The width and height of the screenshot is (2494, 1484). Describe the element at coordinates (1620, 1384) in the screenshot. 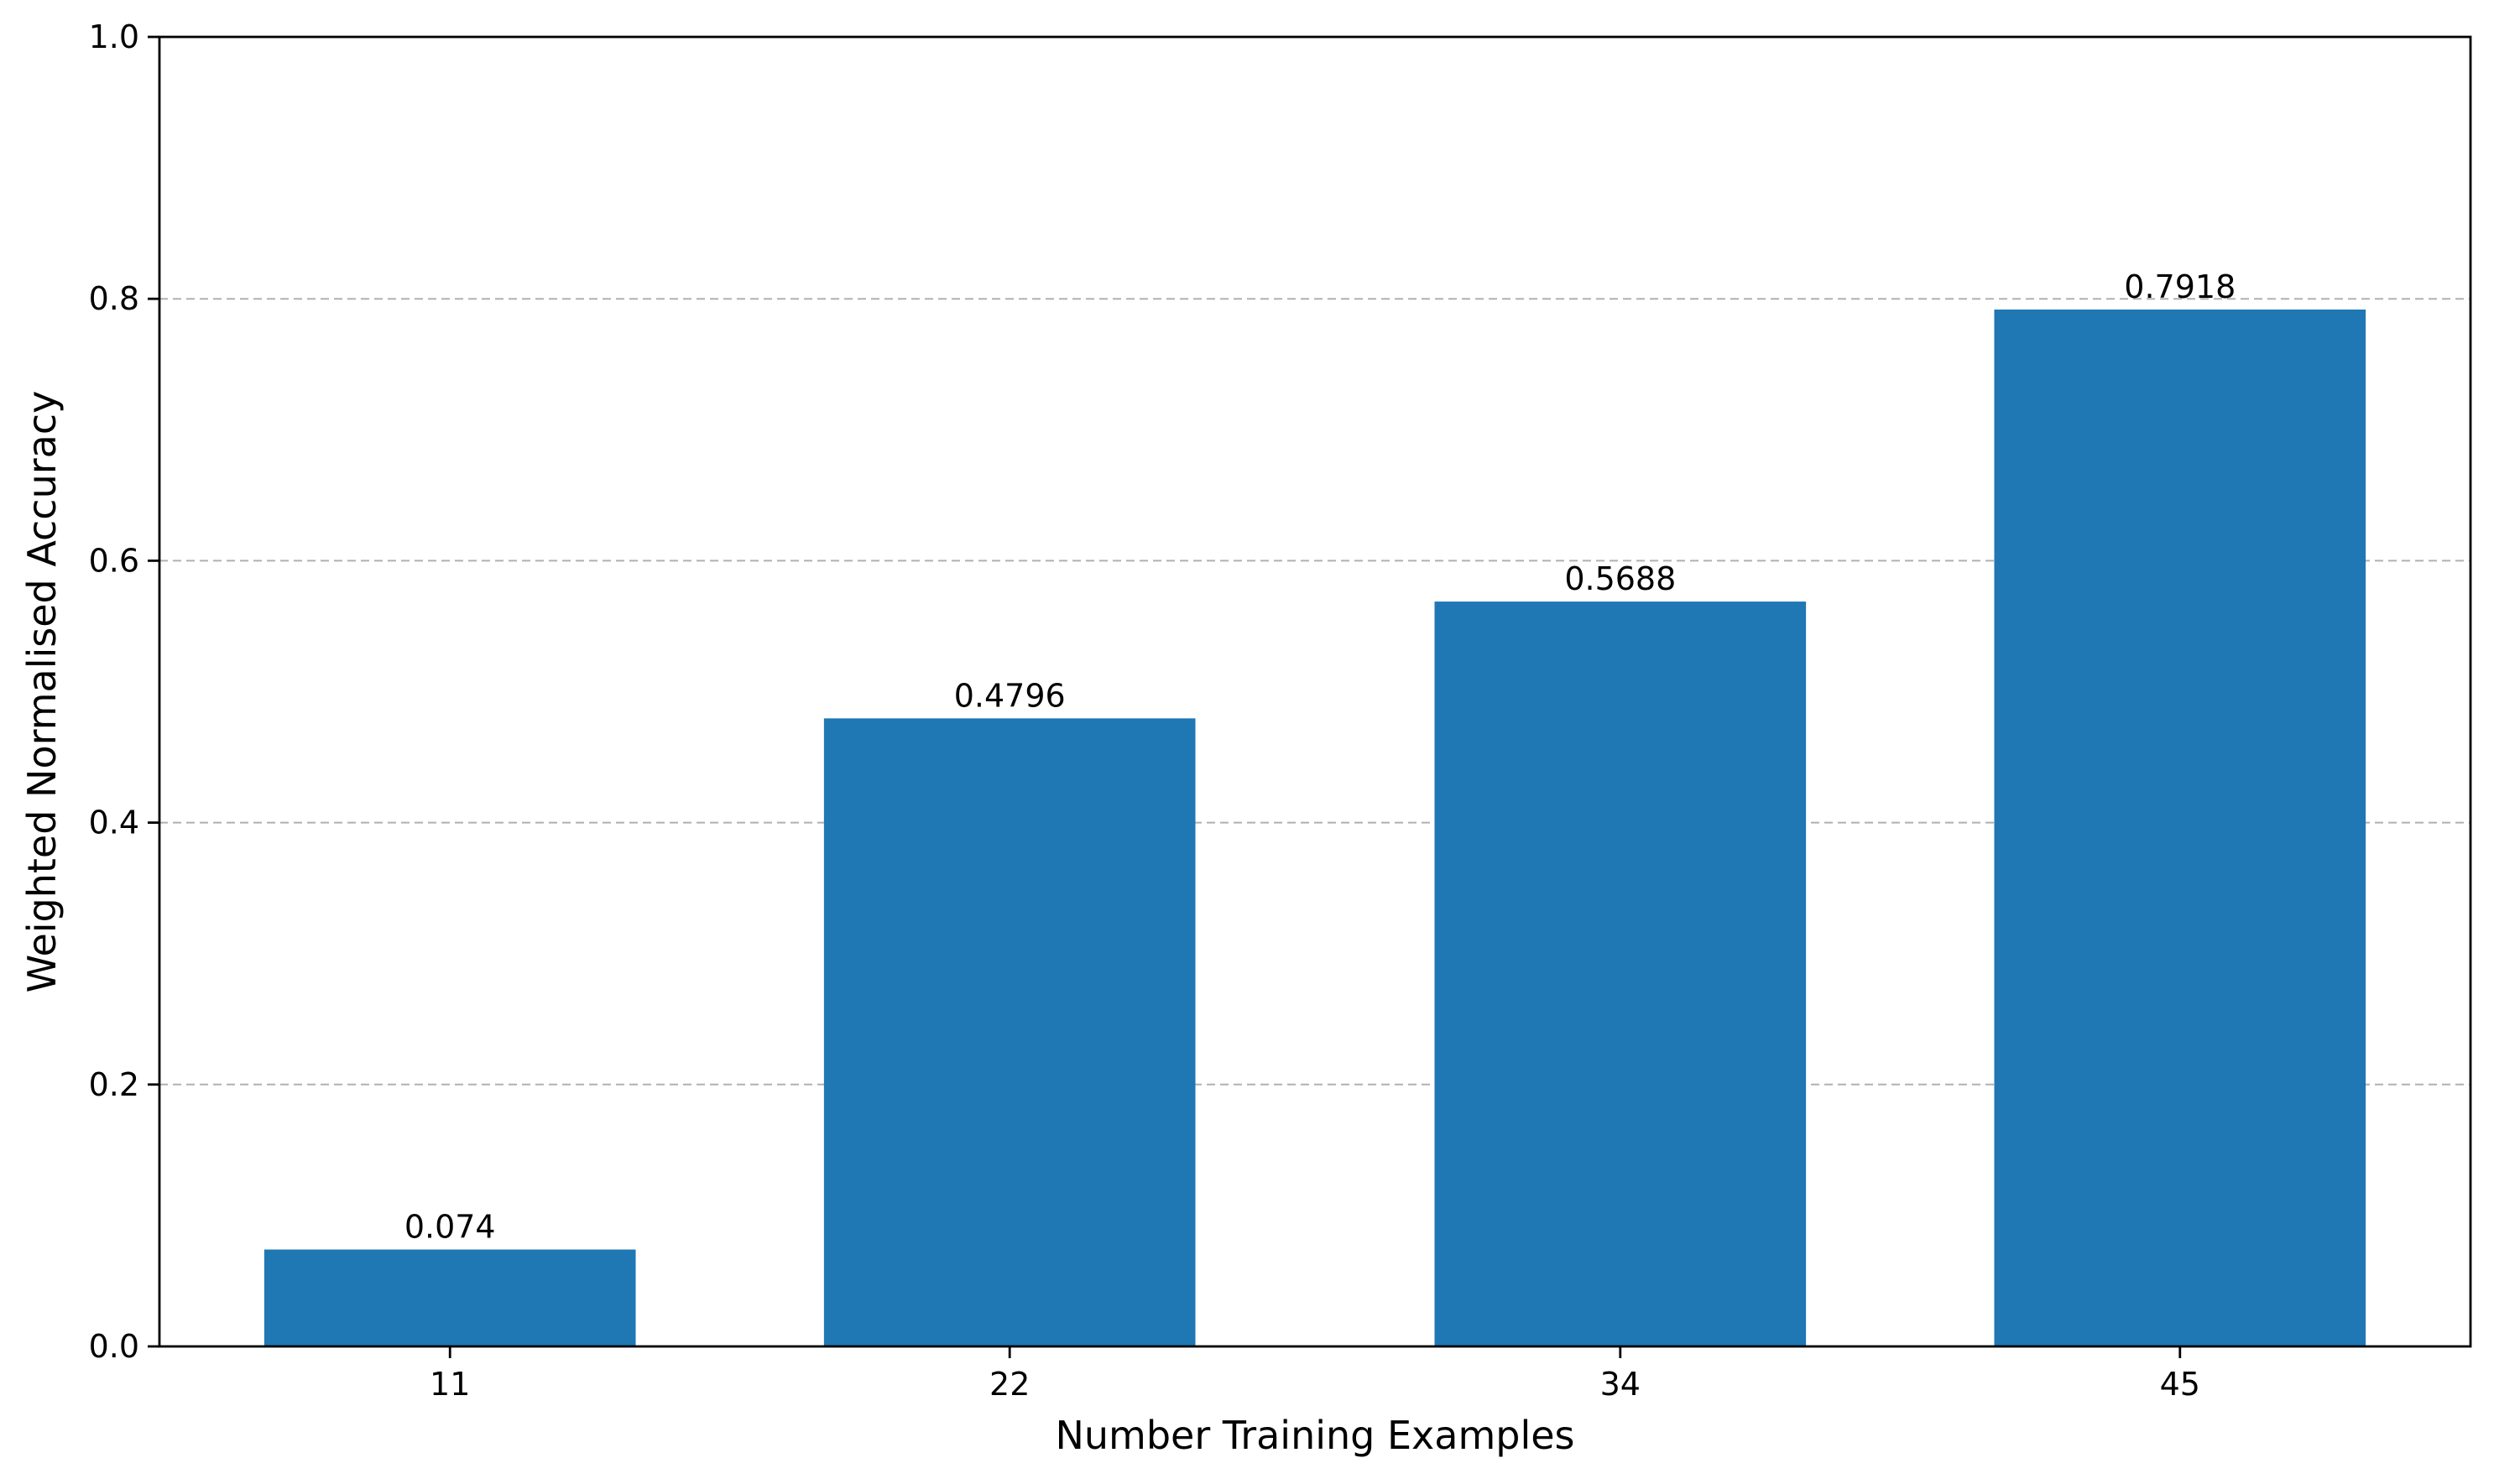

I see `x-tick-label: 34` at that location.